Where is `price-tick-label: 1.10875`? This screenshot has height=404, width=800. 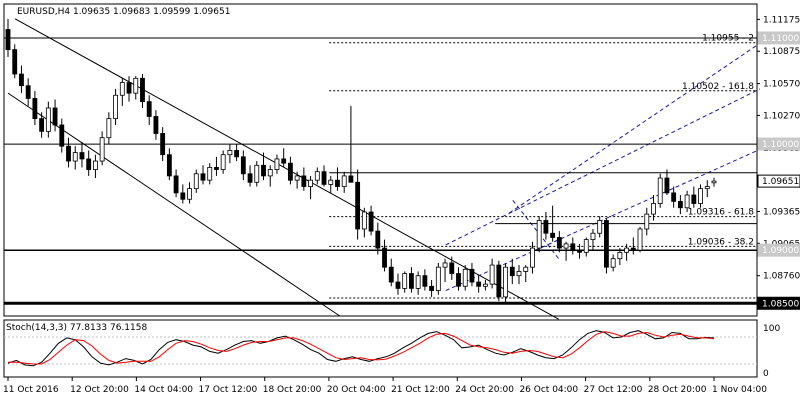 price-tick-label: 1.10875 is located at coordinates (781, 52).